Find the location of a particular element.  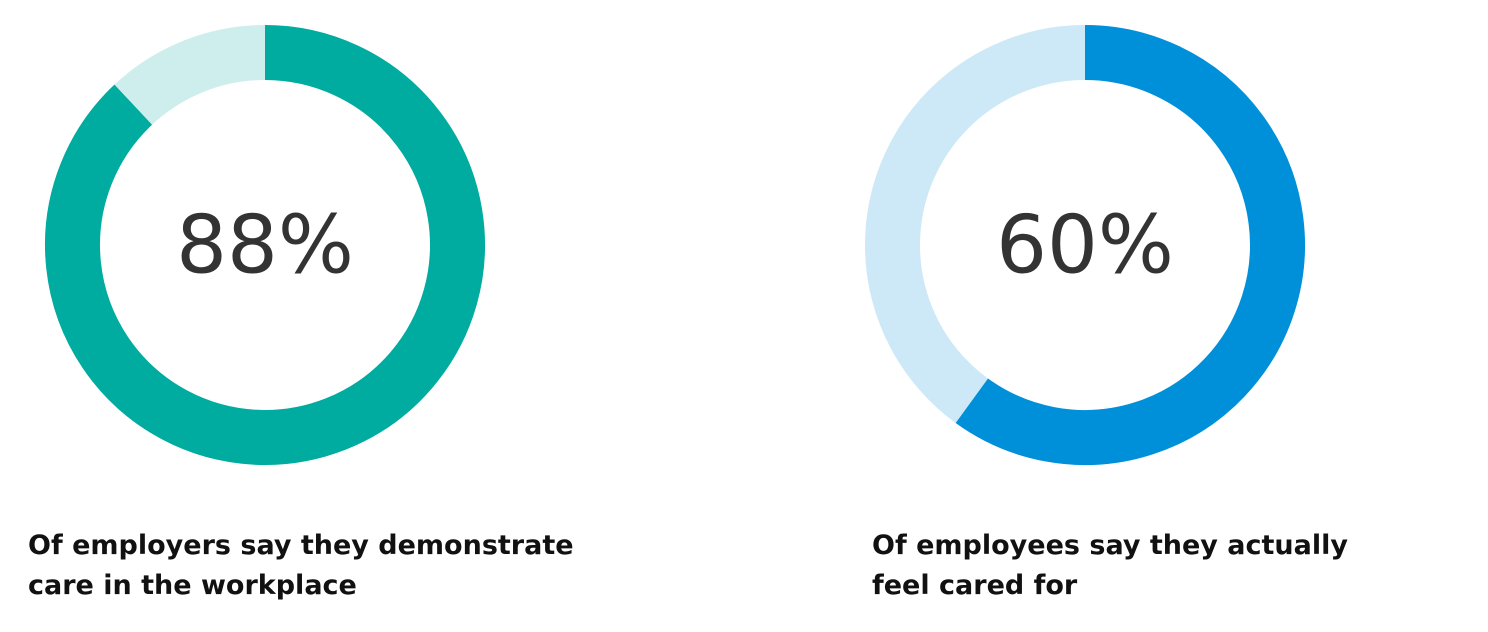

center-label: 88% is located at coordinates (265, 245).